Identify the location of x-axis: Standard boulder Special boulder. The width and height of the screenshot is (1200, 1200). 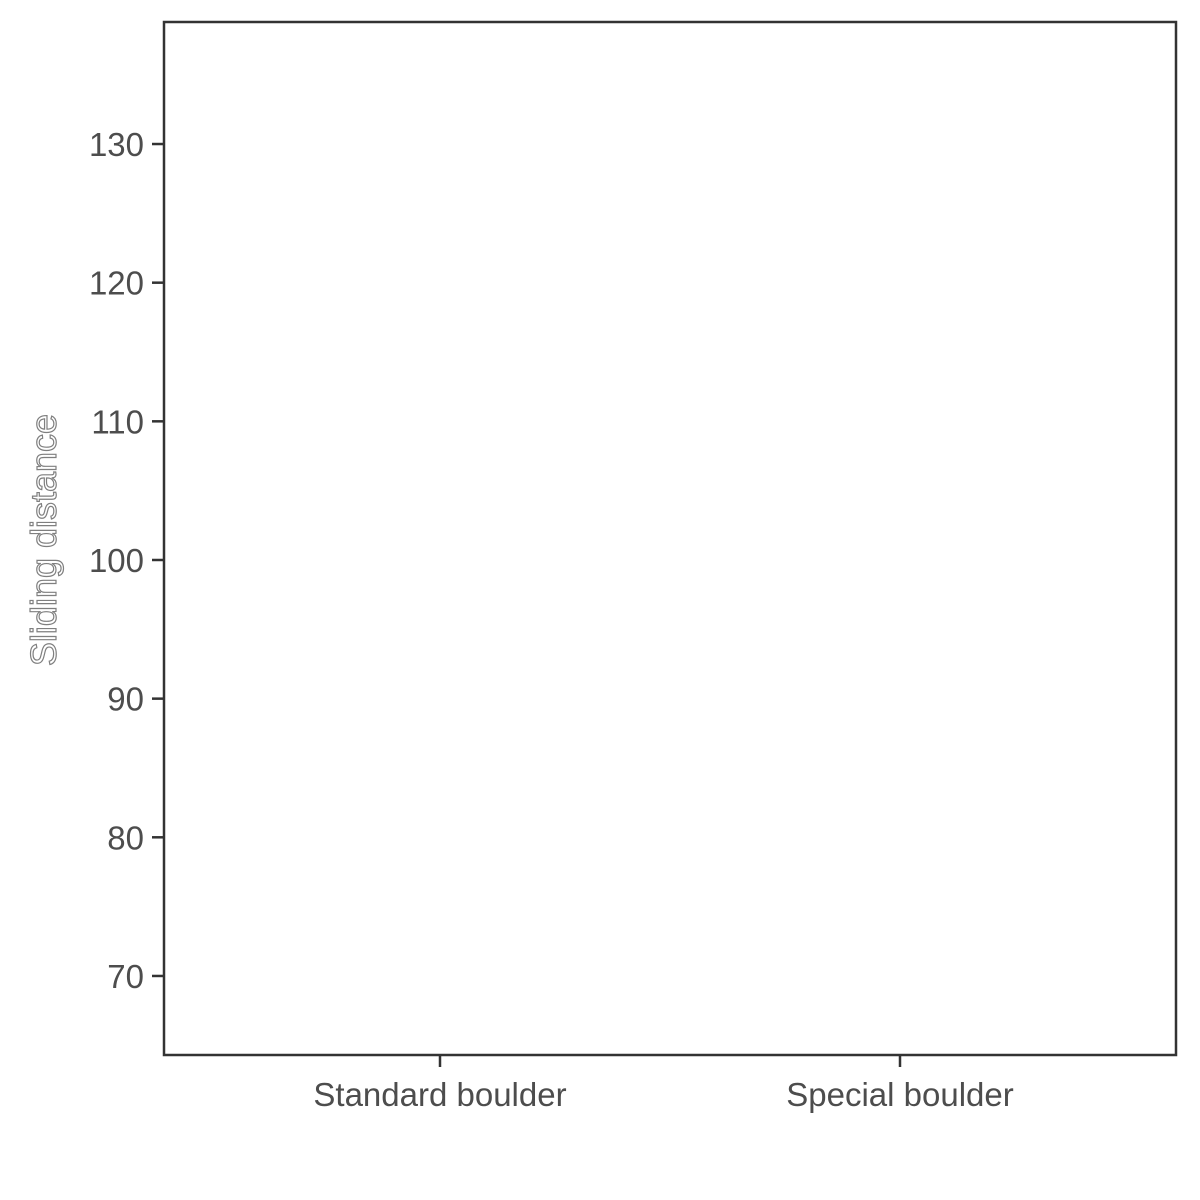
(663, 1084).